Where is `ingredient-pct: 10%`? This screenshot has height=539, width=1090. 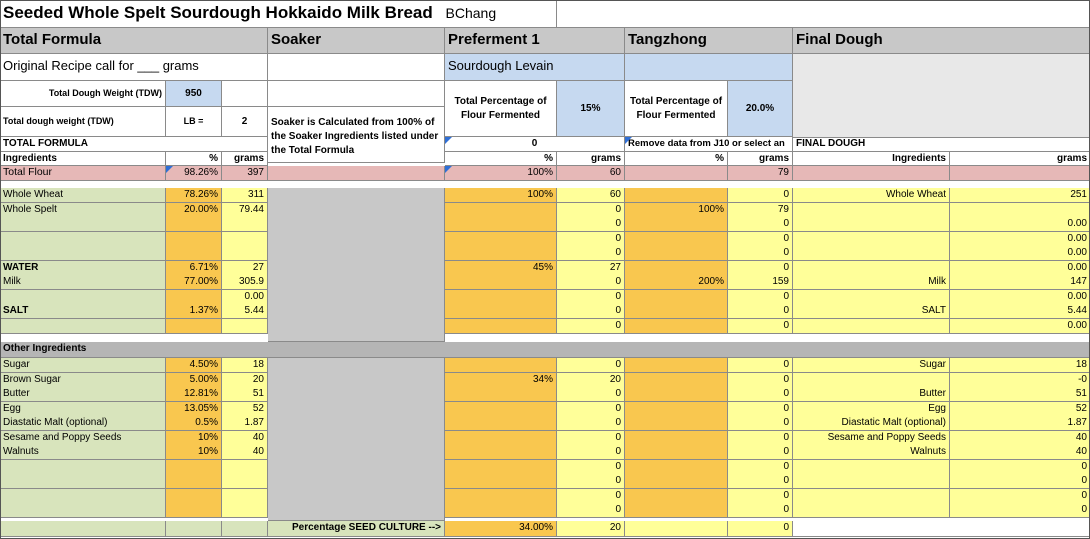
ingredient-pct: 10% is located at coordinates (194, 438).